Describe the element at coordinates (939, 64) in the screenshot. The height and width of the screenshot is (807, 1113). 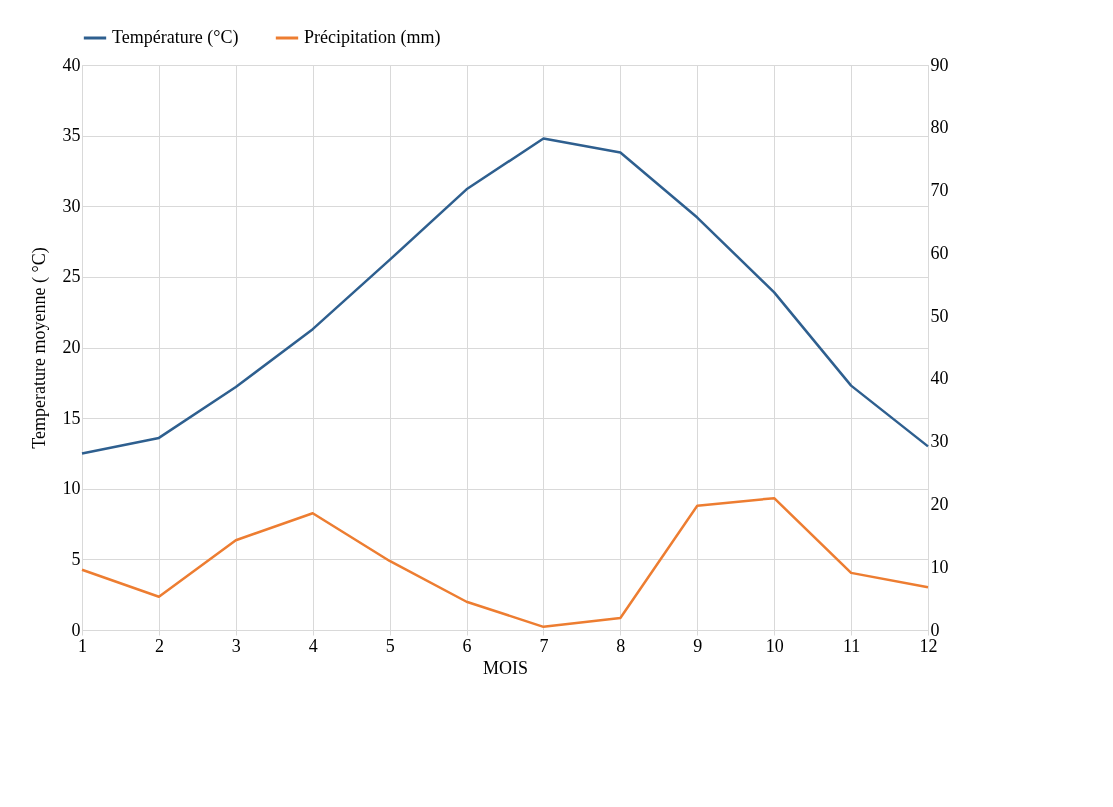
I see `y2-tick-label: 90` at that location.